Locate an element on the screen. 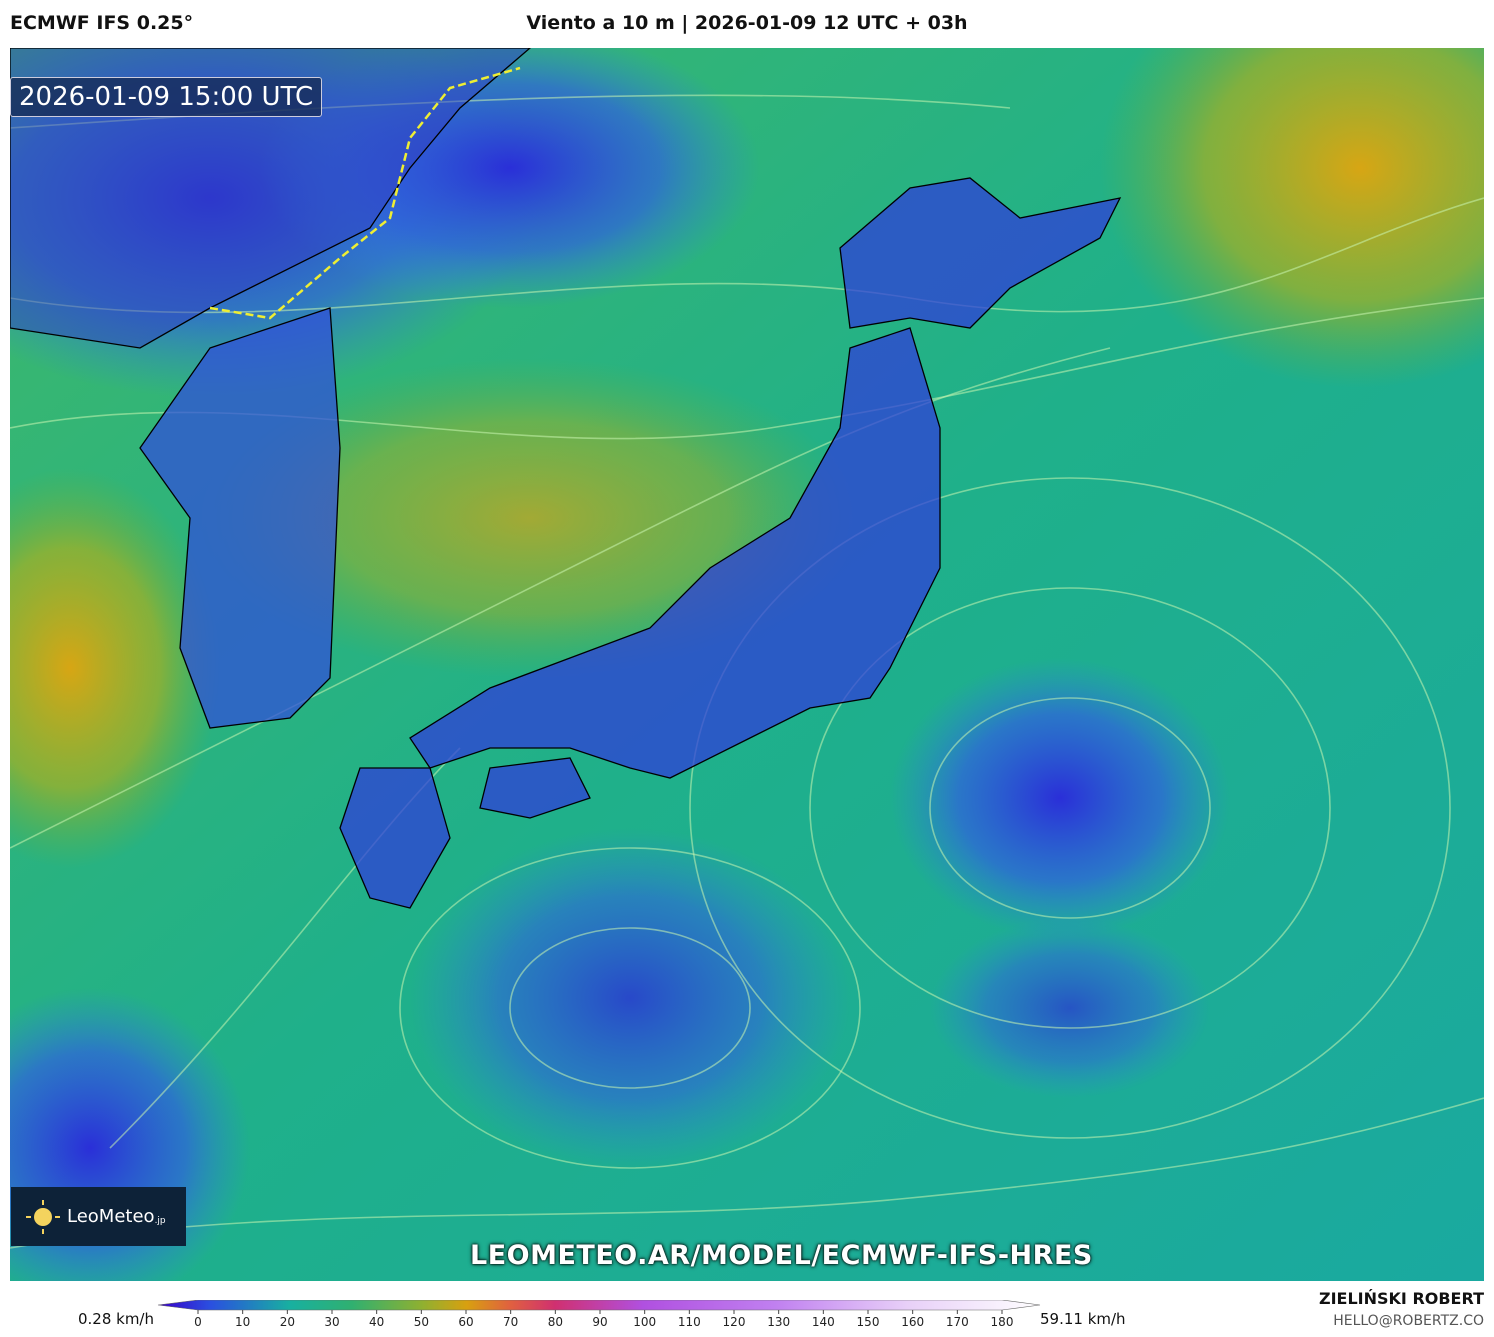  colorbar-tick-label: 70 is located at coordinates (510, 1322).